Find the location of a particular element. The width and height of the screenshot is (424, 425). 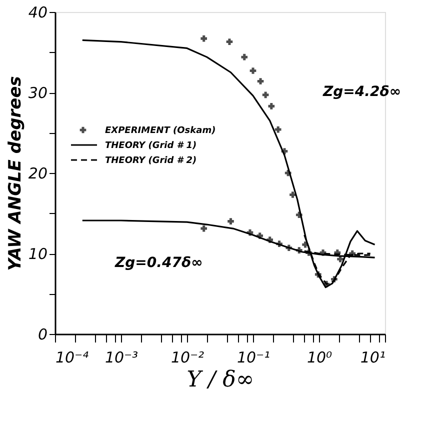

x-tick-label: 10⁻¹ is located at coordinates (253, 357).